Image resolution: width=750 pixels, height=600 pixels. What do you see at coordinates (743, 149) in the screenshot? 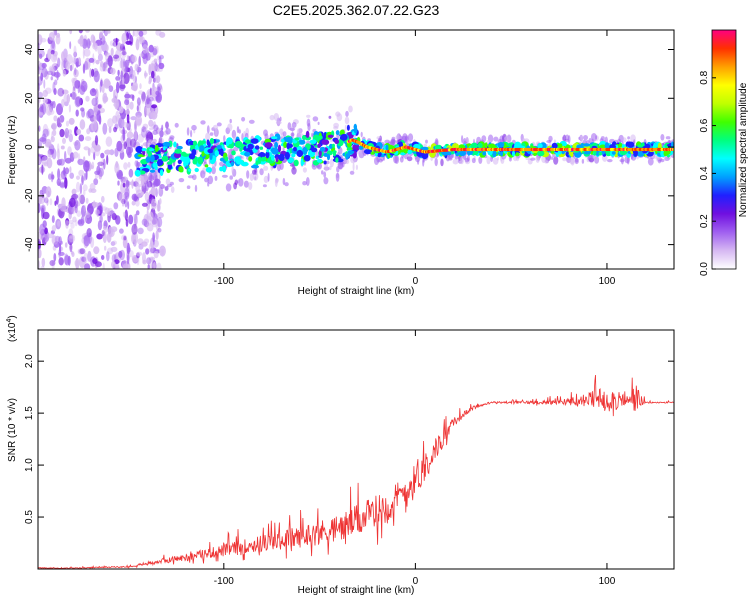
I see `colorbar-label: Normalized spectral amplitude` at bounding box center [743, 149].